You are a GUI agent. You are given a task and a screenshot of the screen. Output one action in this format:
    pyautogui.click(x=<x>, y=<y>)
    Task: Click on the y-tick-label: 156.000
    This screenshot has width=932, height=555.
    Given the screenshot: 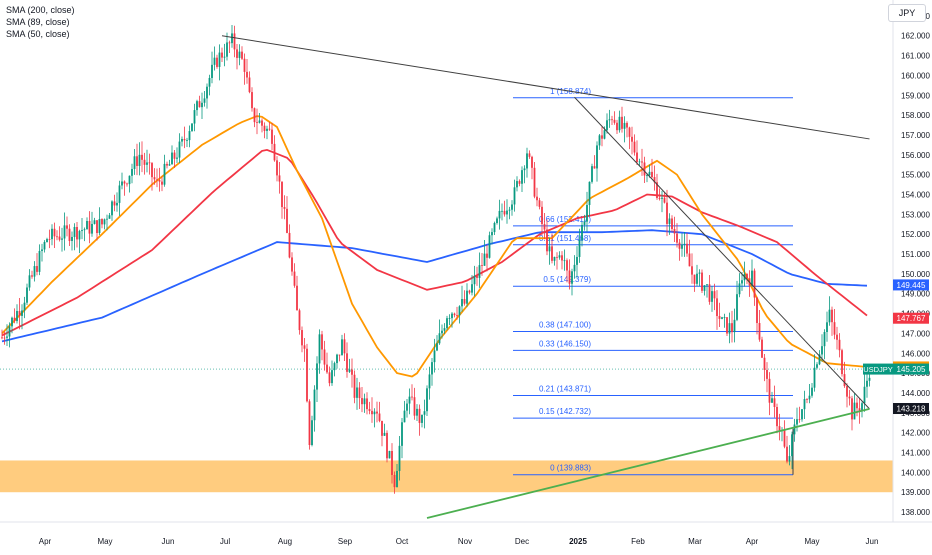 What is the action you would take?
    pyautogui.click(x=915, y=155)
    